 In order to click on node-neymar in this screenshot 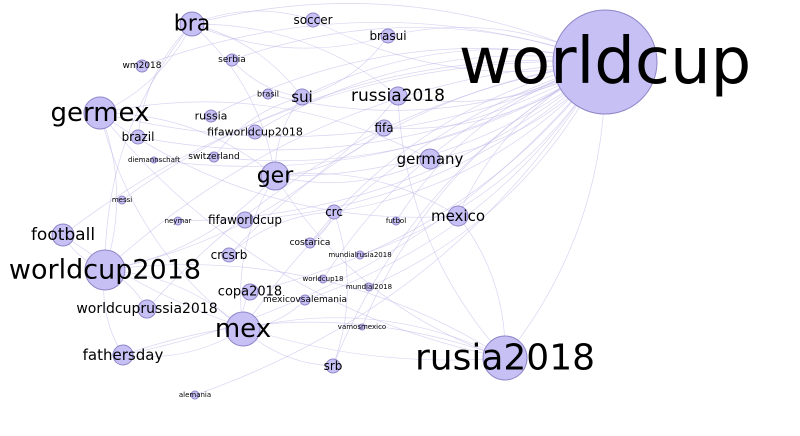, I will do `click(178, 221)`.